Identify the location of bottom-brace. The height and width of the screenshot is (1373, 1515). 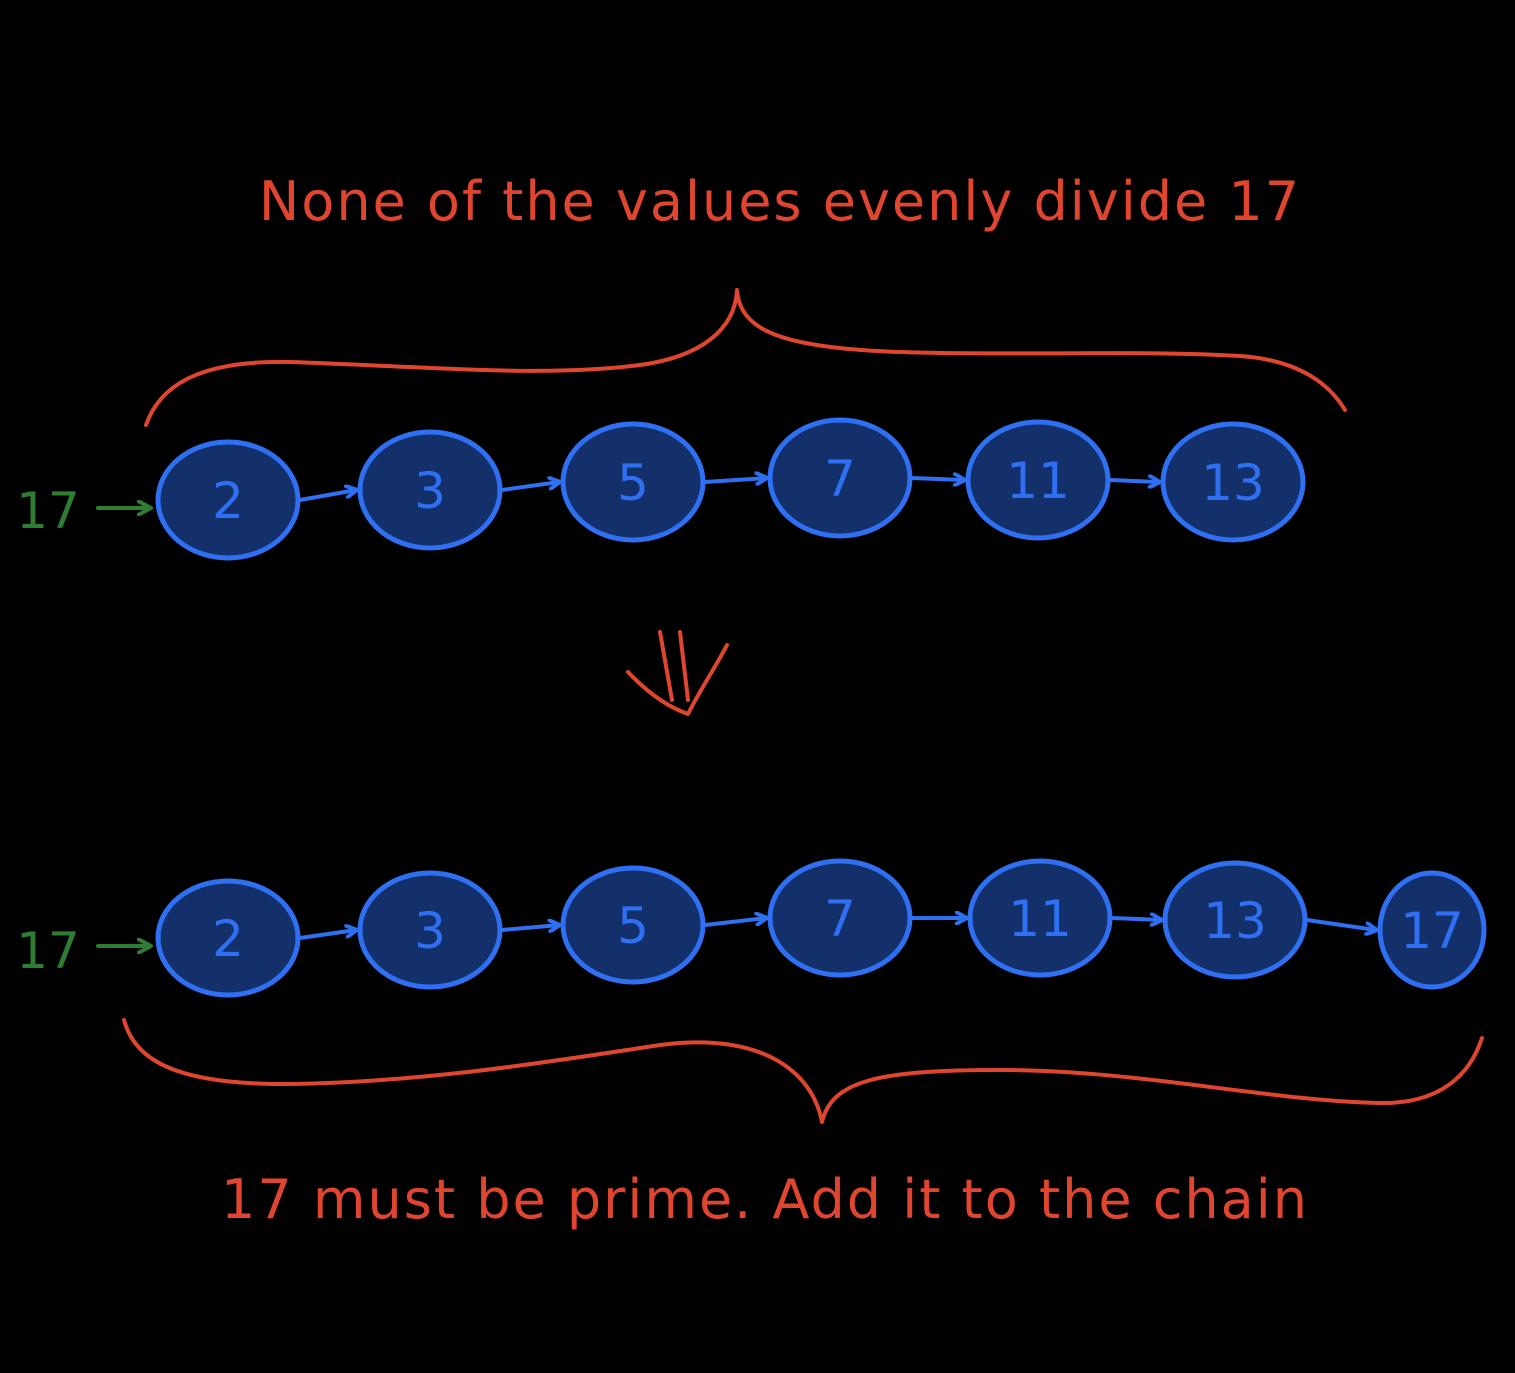
(803, 1071).